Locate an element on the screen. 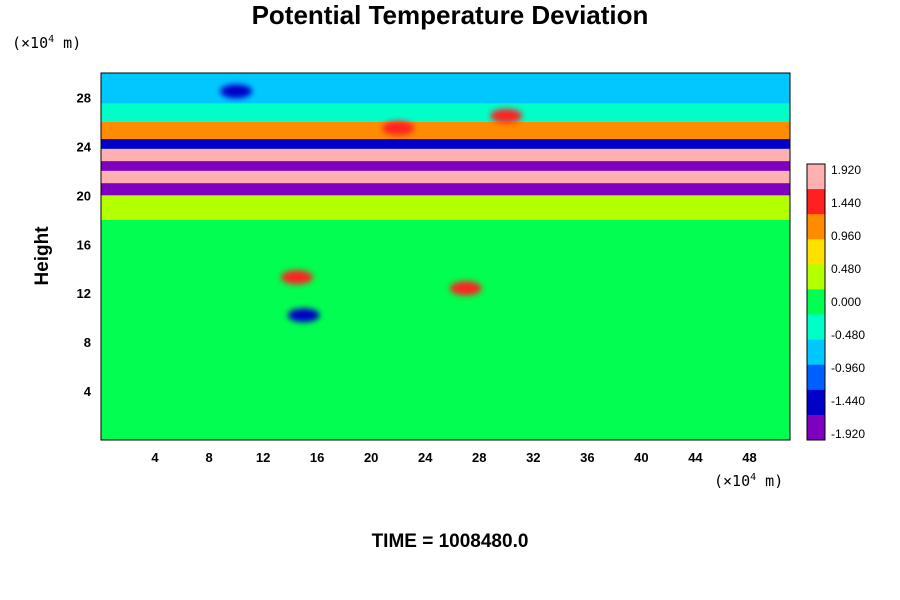 The image size is (900, 600). x-tick-label: 20 is located at coordinates (371, 457).